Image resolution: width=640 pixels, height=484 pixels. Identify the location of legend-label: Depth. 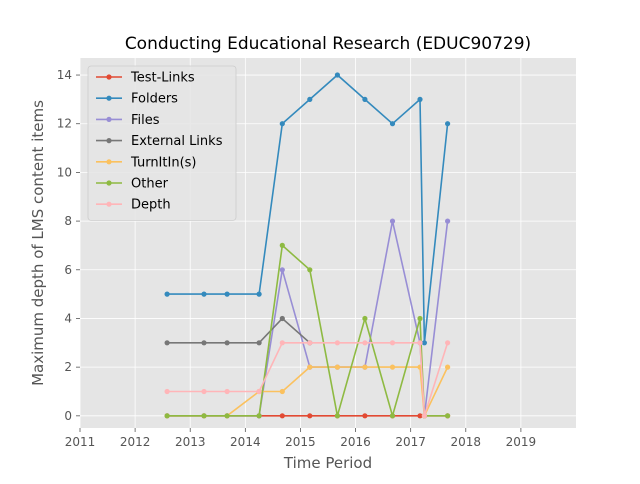
(151, 205).